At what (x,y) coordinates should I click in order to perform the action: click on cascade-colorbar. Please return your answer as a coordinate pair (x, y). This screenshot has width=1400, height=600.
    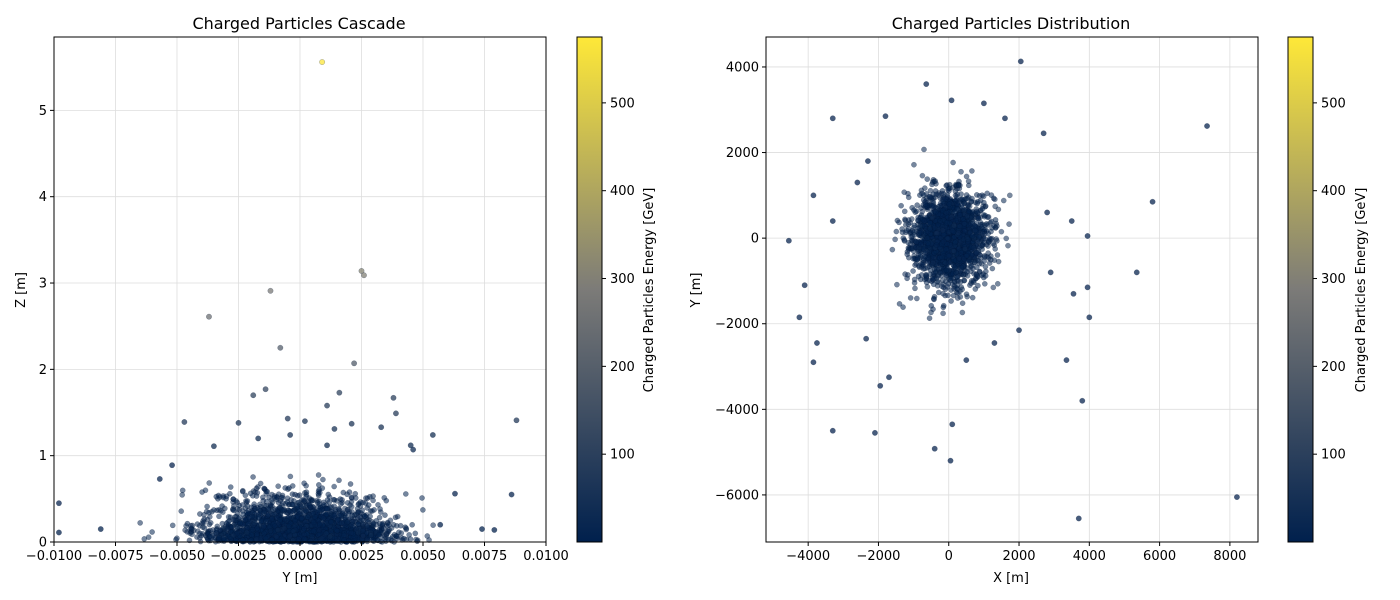
    Looking at the image, I should click on (589, 289).